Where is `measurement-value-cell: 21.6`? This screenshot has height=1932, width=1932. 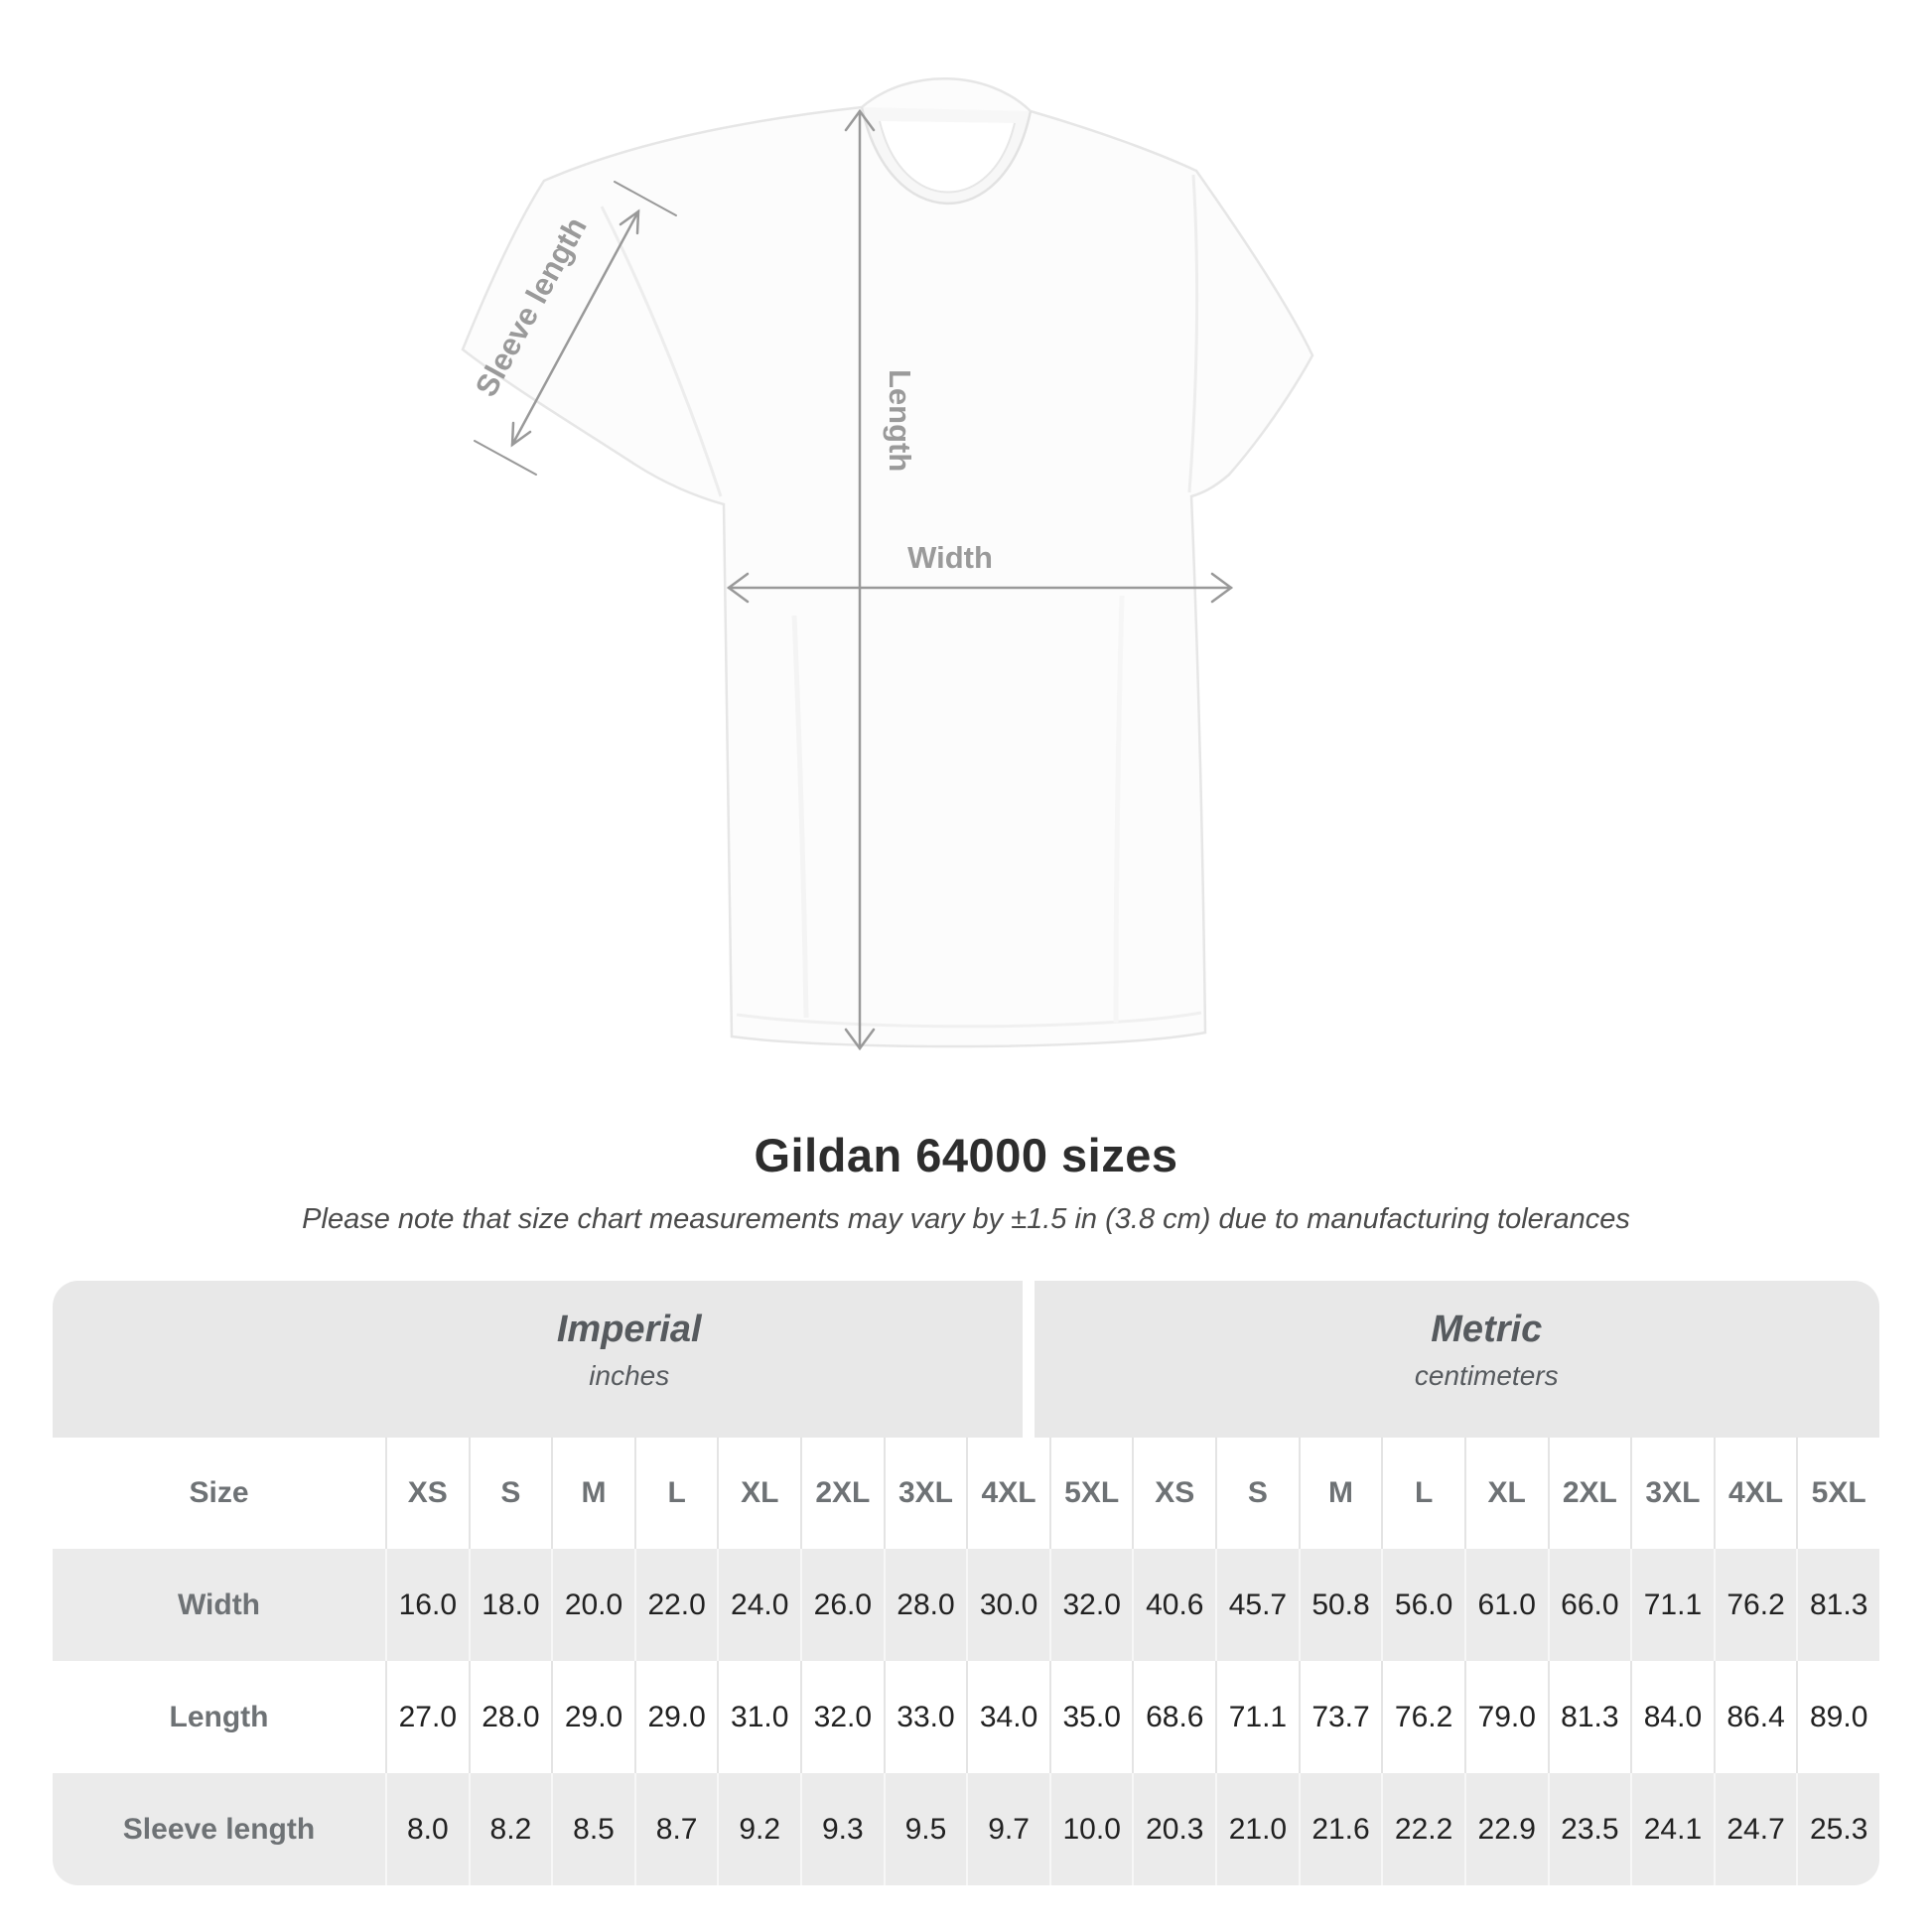
measurement-value-cell: 21.6 is located at coordinates (1340, 1829).